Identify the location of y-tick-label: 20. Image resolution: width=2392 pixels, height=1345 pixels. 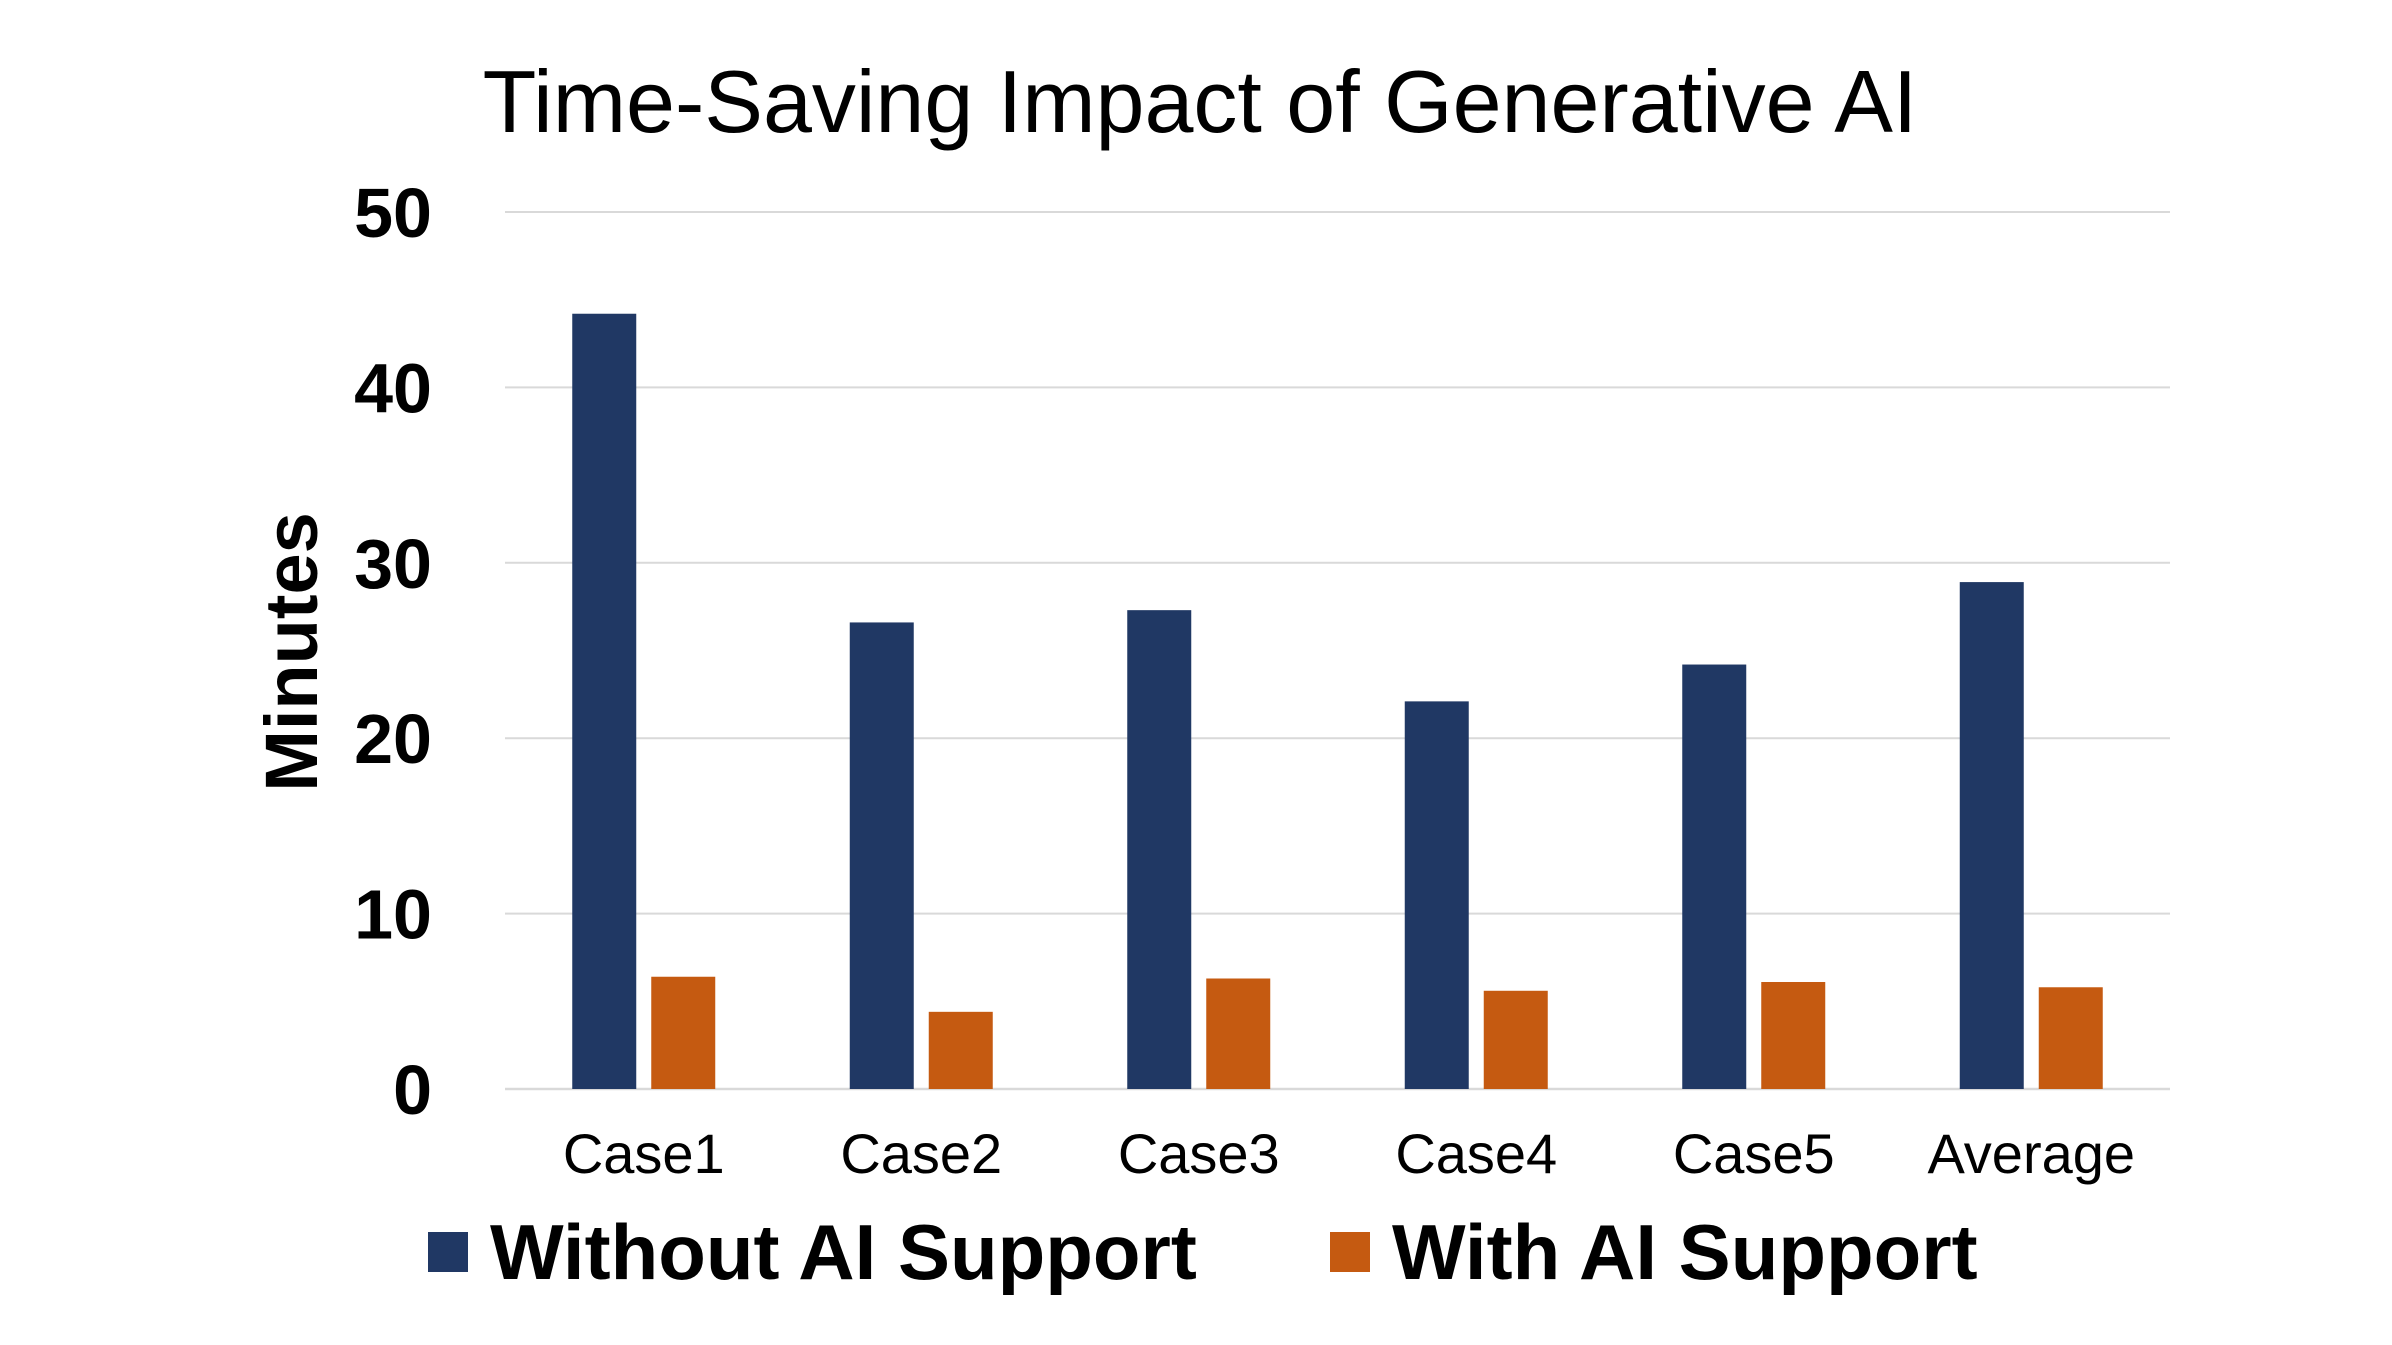
(393, 739).